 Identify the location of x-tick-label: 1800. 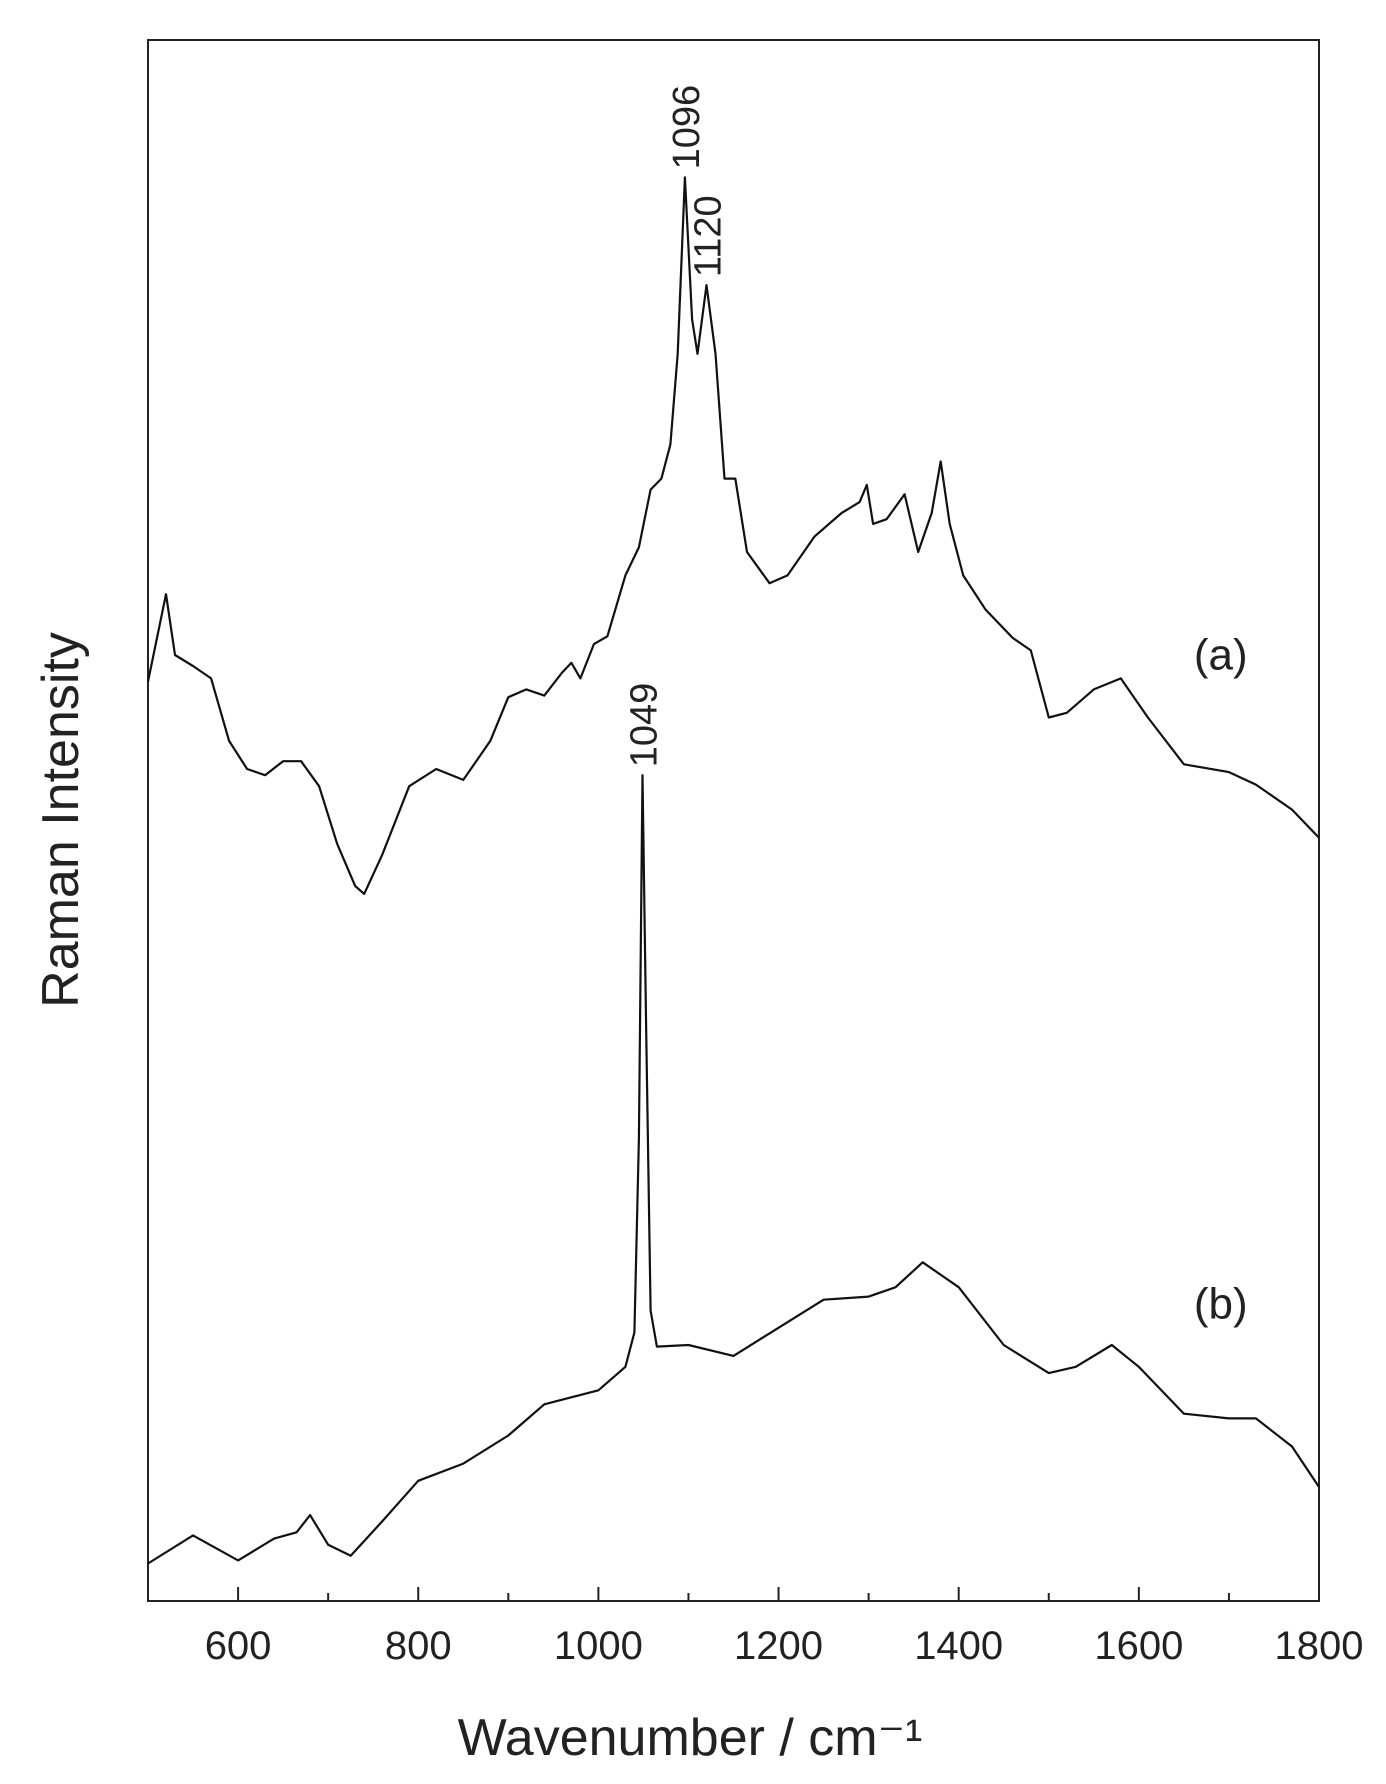
(1319, 1646).